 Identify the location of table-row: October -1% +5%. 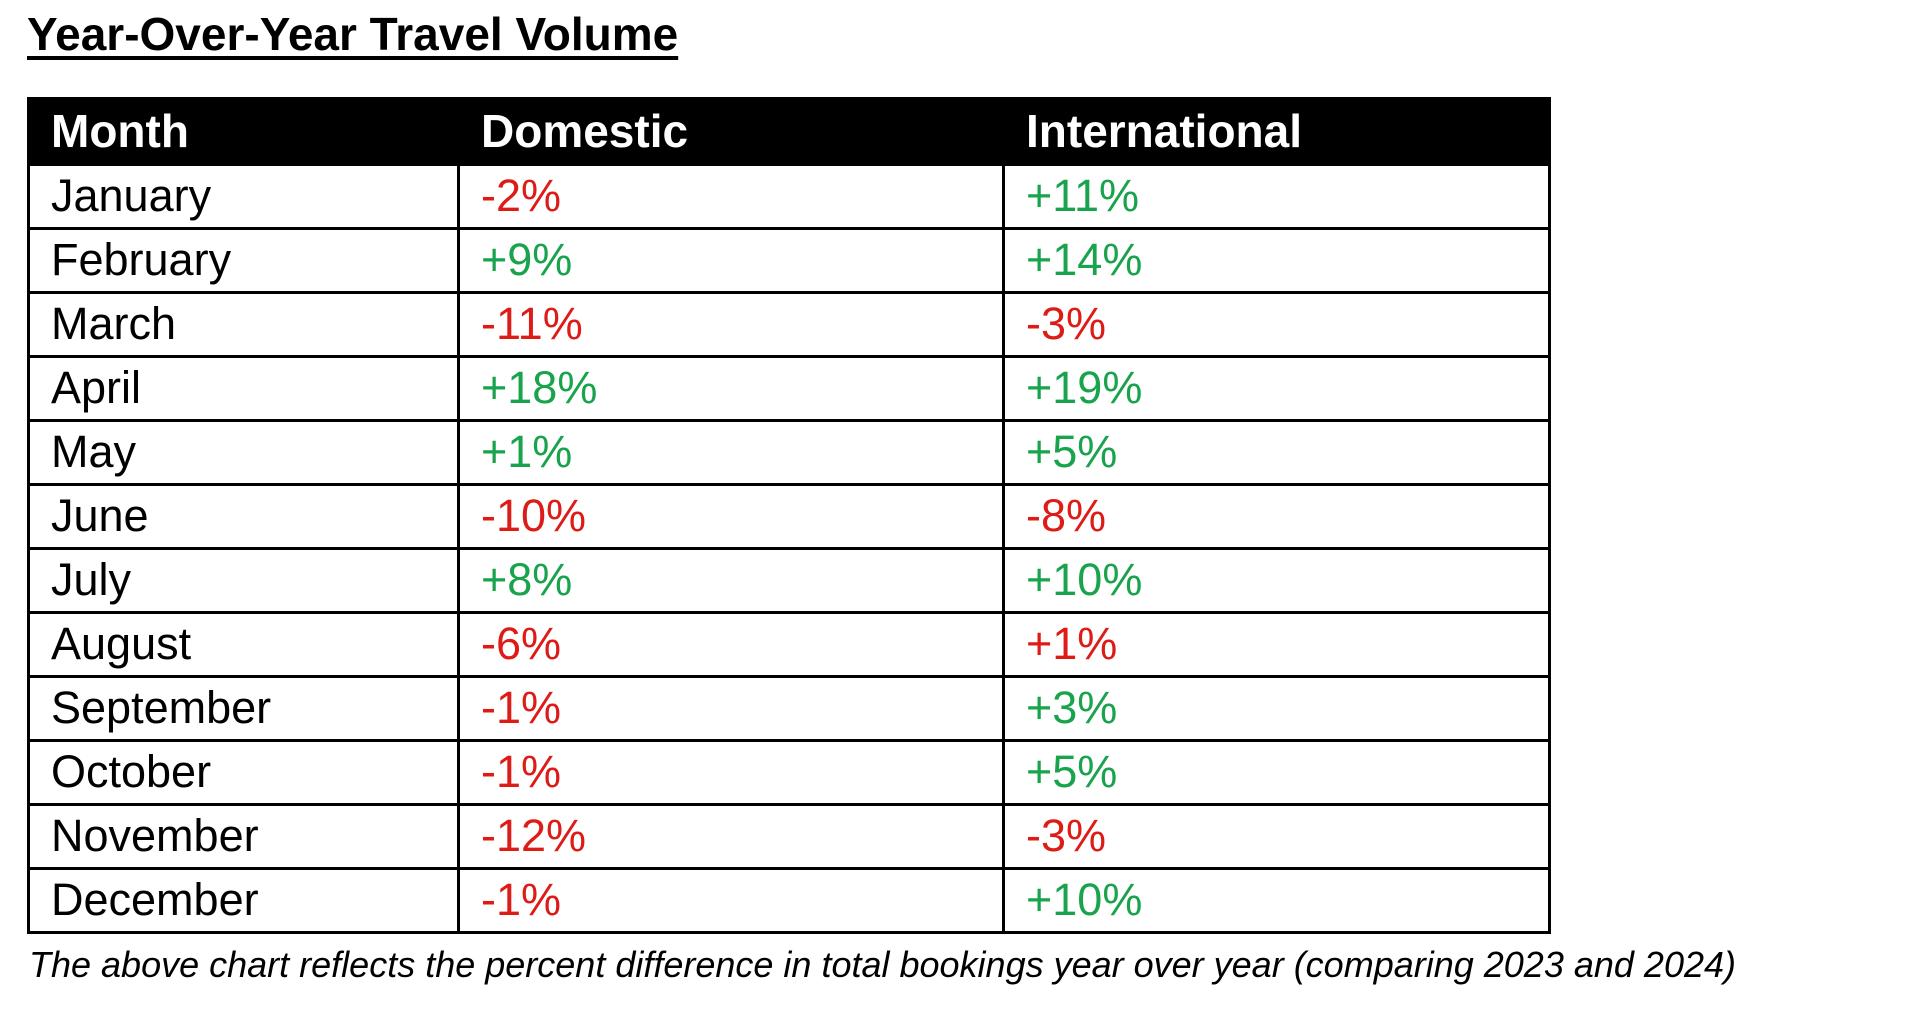
(789, 772).